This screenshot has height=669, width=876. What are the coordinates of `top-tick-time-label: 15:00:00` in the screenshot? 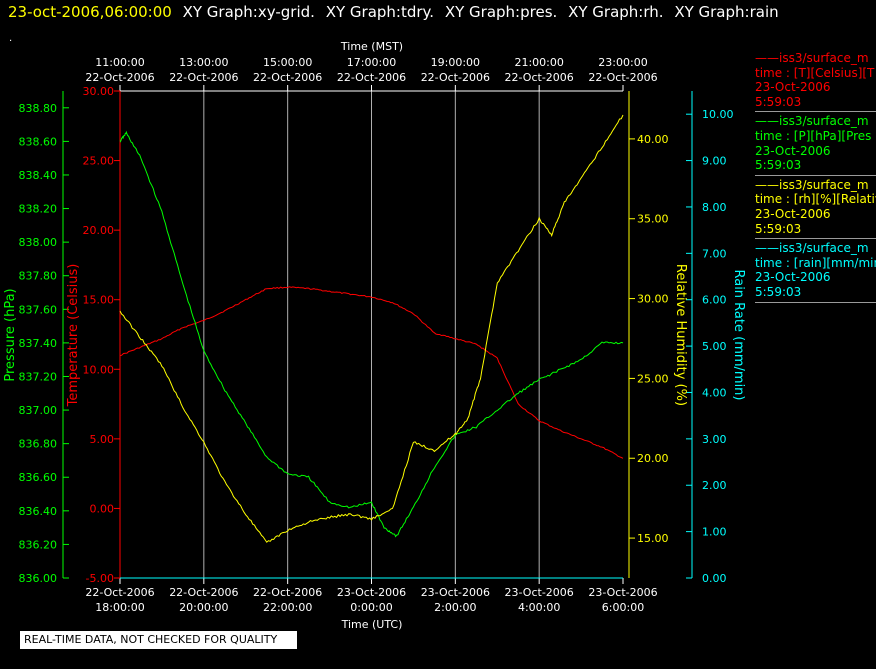 It's located at (287, 62).